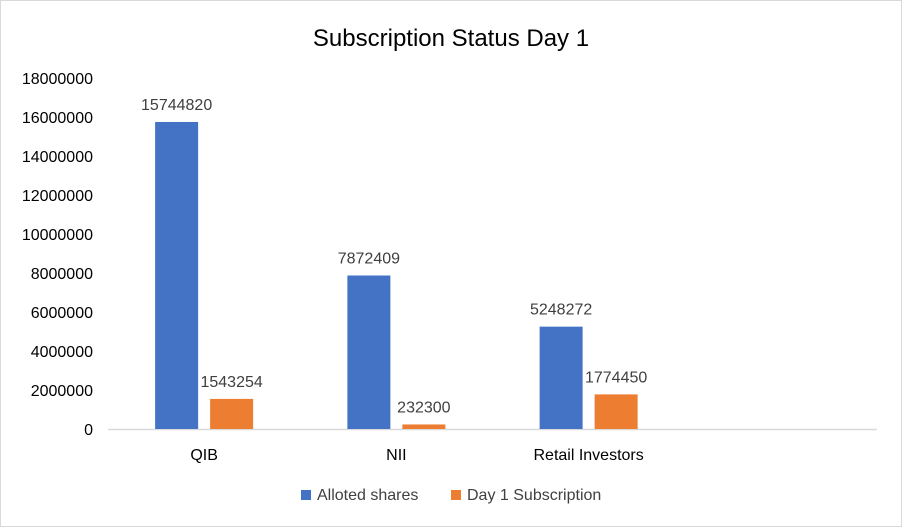  What do you see at coordinates (231, 382) in the screenshot?
I see `data-label: 1543254` at bounding box center [231, 382].